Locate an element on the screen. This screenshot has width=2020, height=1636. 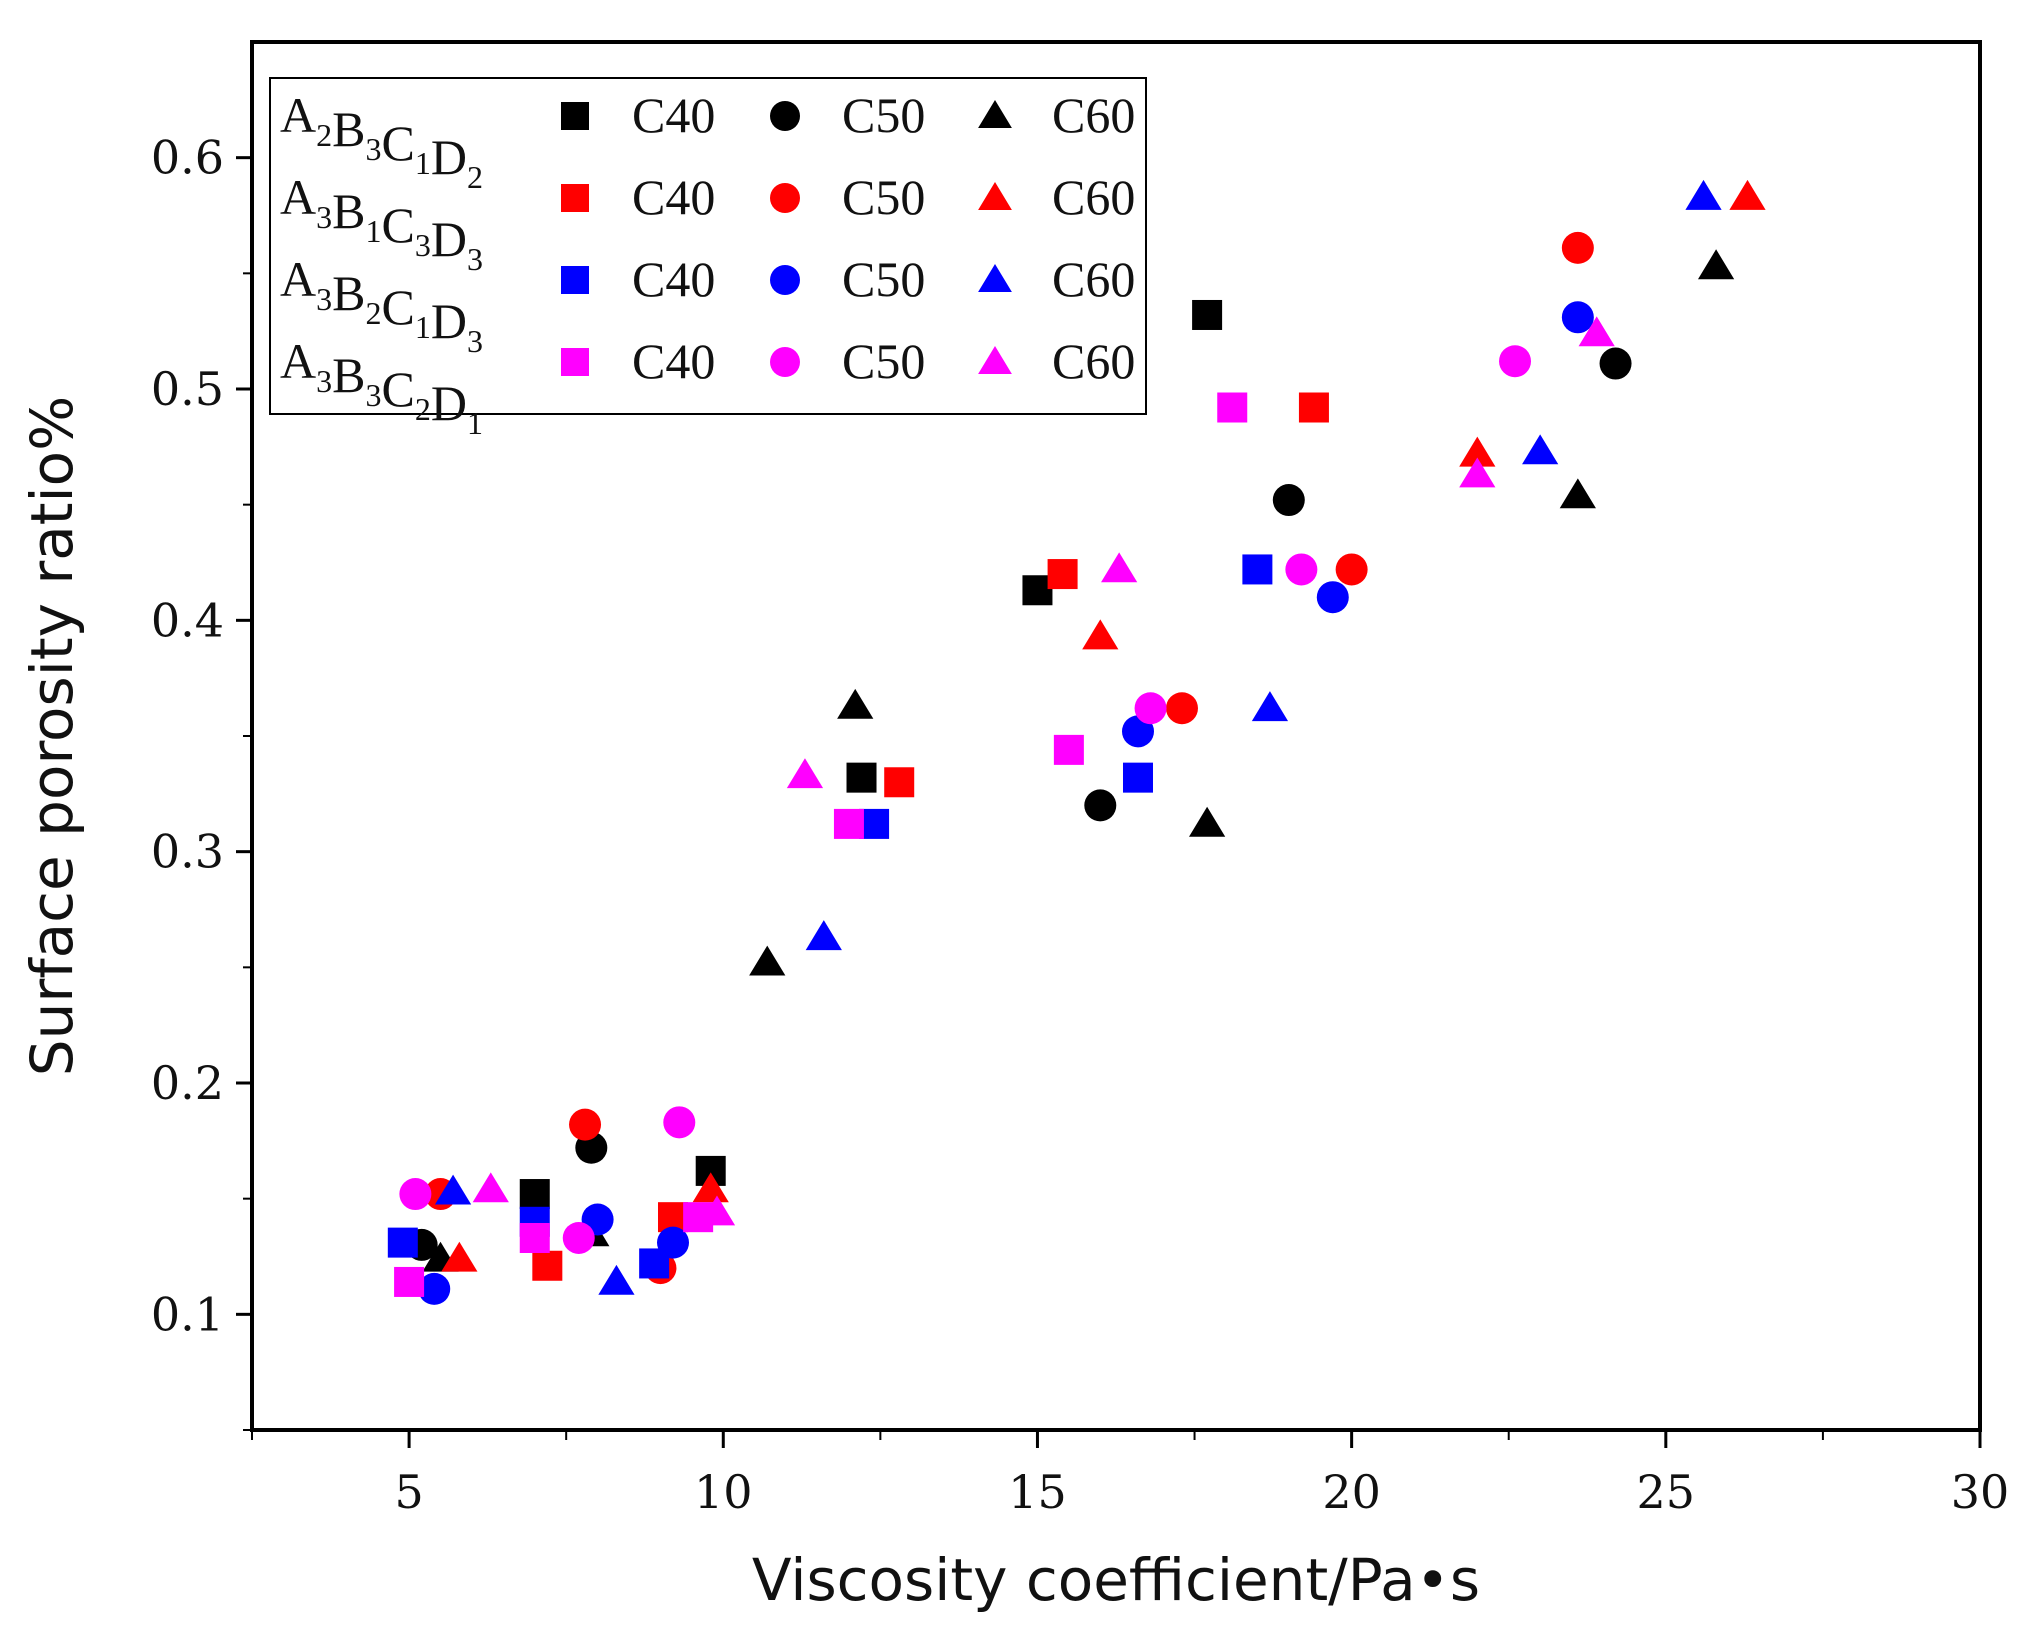
y-tick-label: 0.2 is located at coordinates (187, 1083).